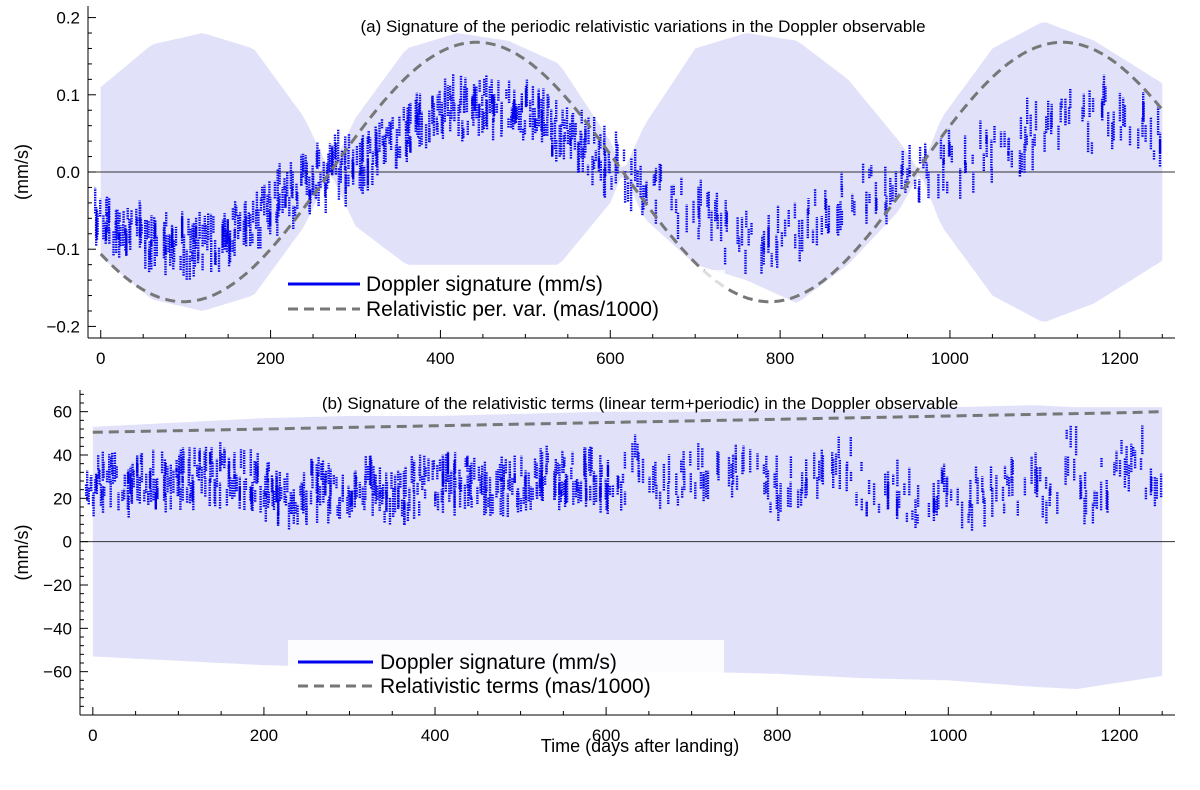  Describe the element at coordinates (640, 746) in the screenshot. I see `panel-b-x-axis-label: Time (days after landing)` at that location.